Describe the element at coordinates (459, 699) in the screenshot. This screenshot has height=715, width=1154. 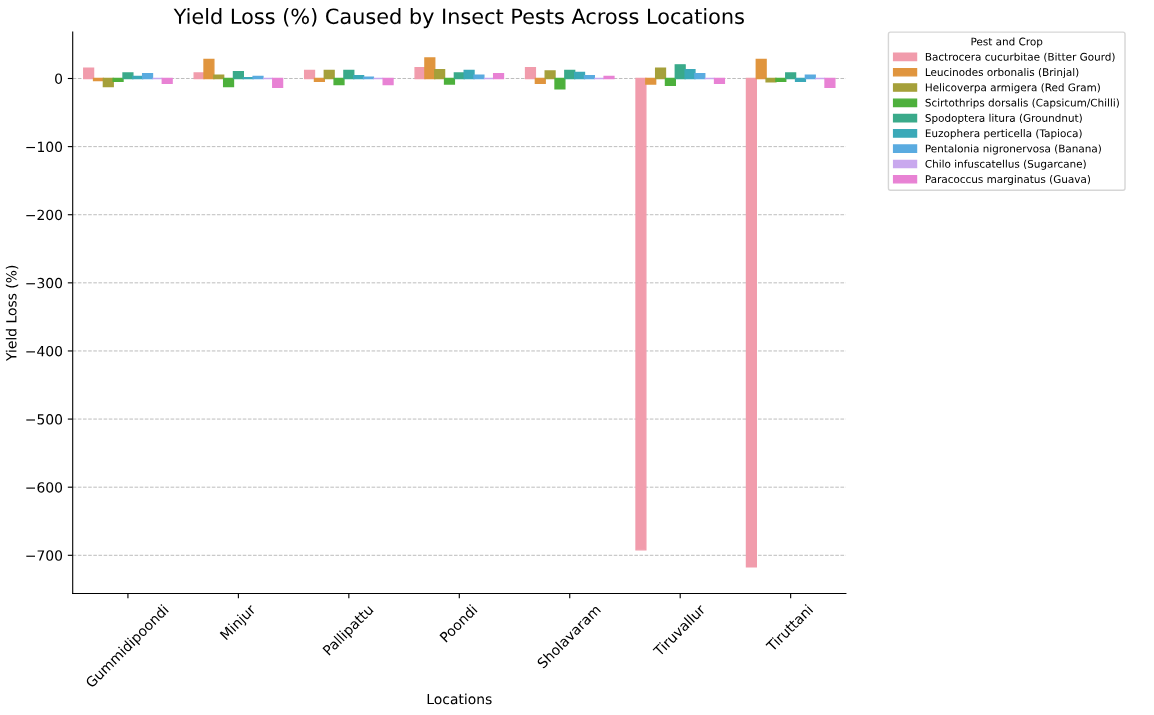
I see `x-axis-title: Locations` at that location.